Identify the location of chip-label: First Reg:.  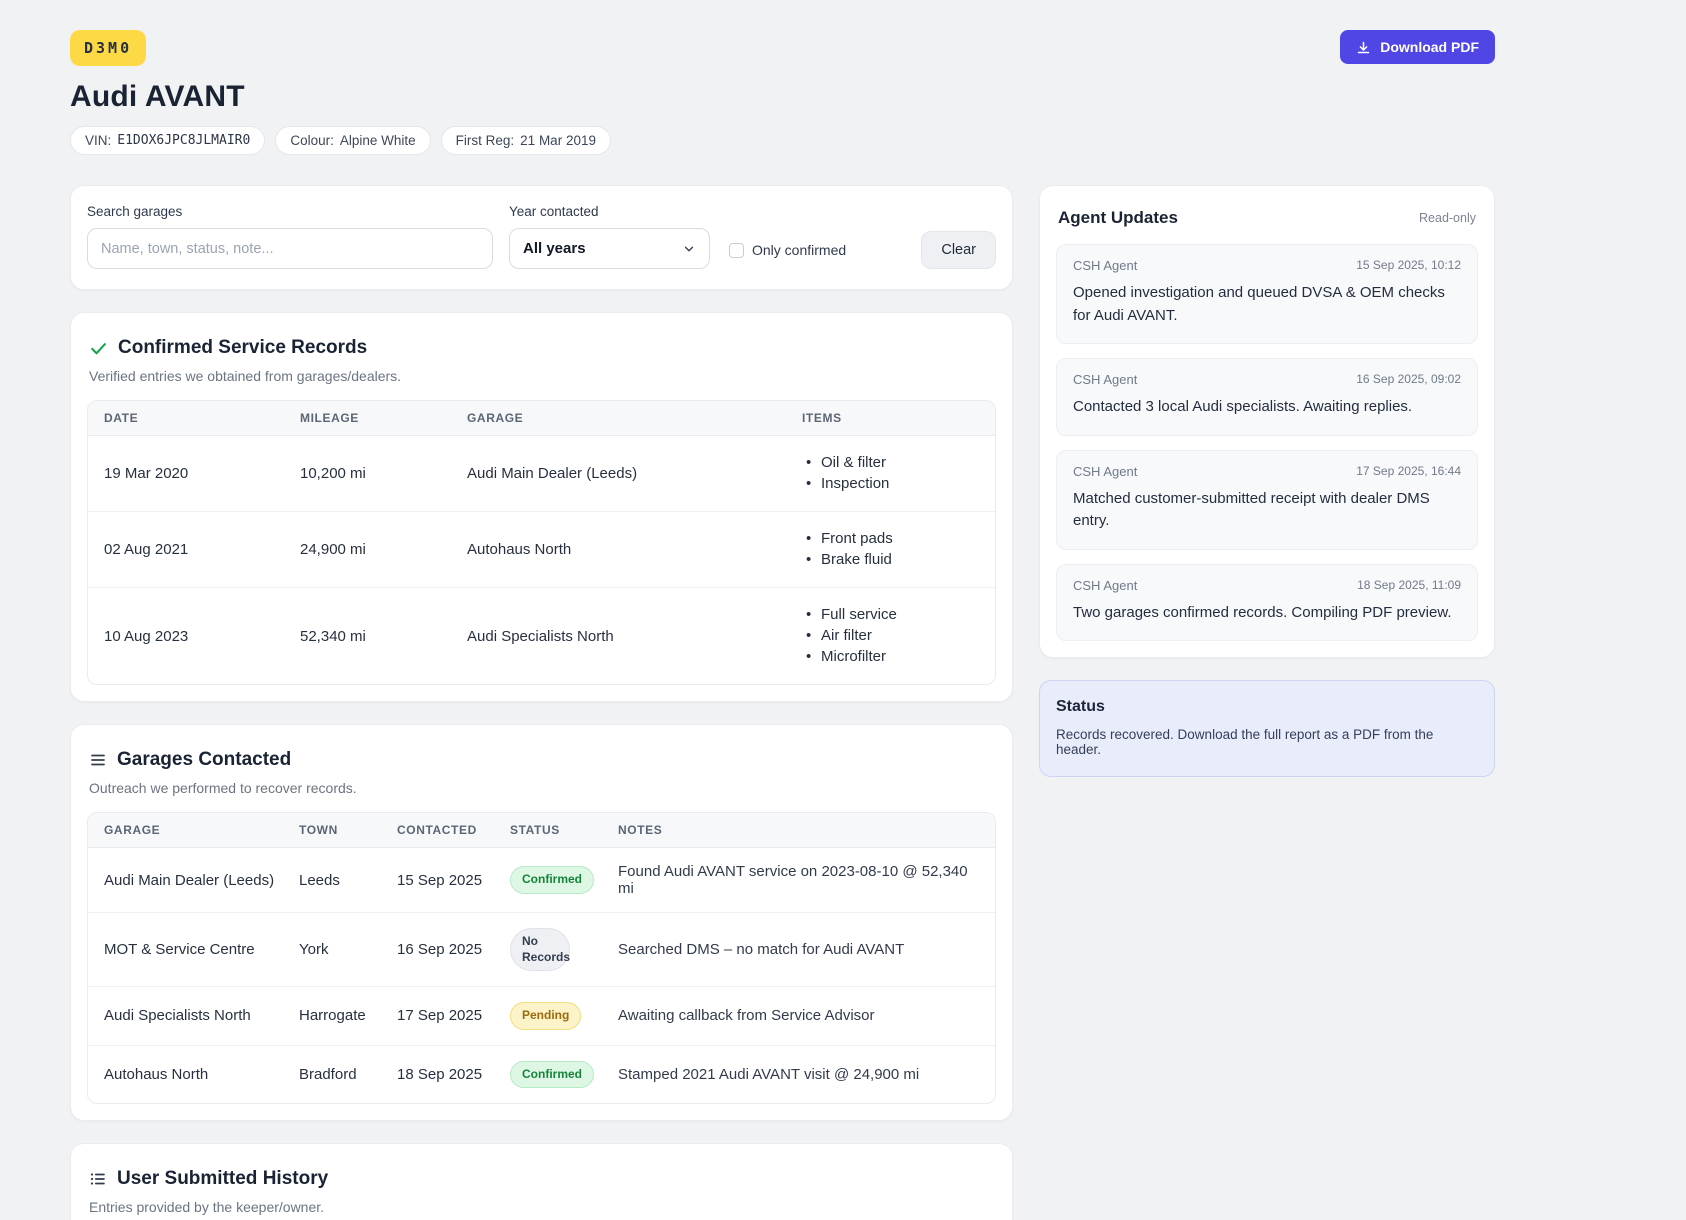
(485, 140).